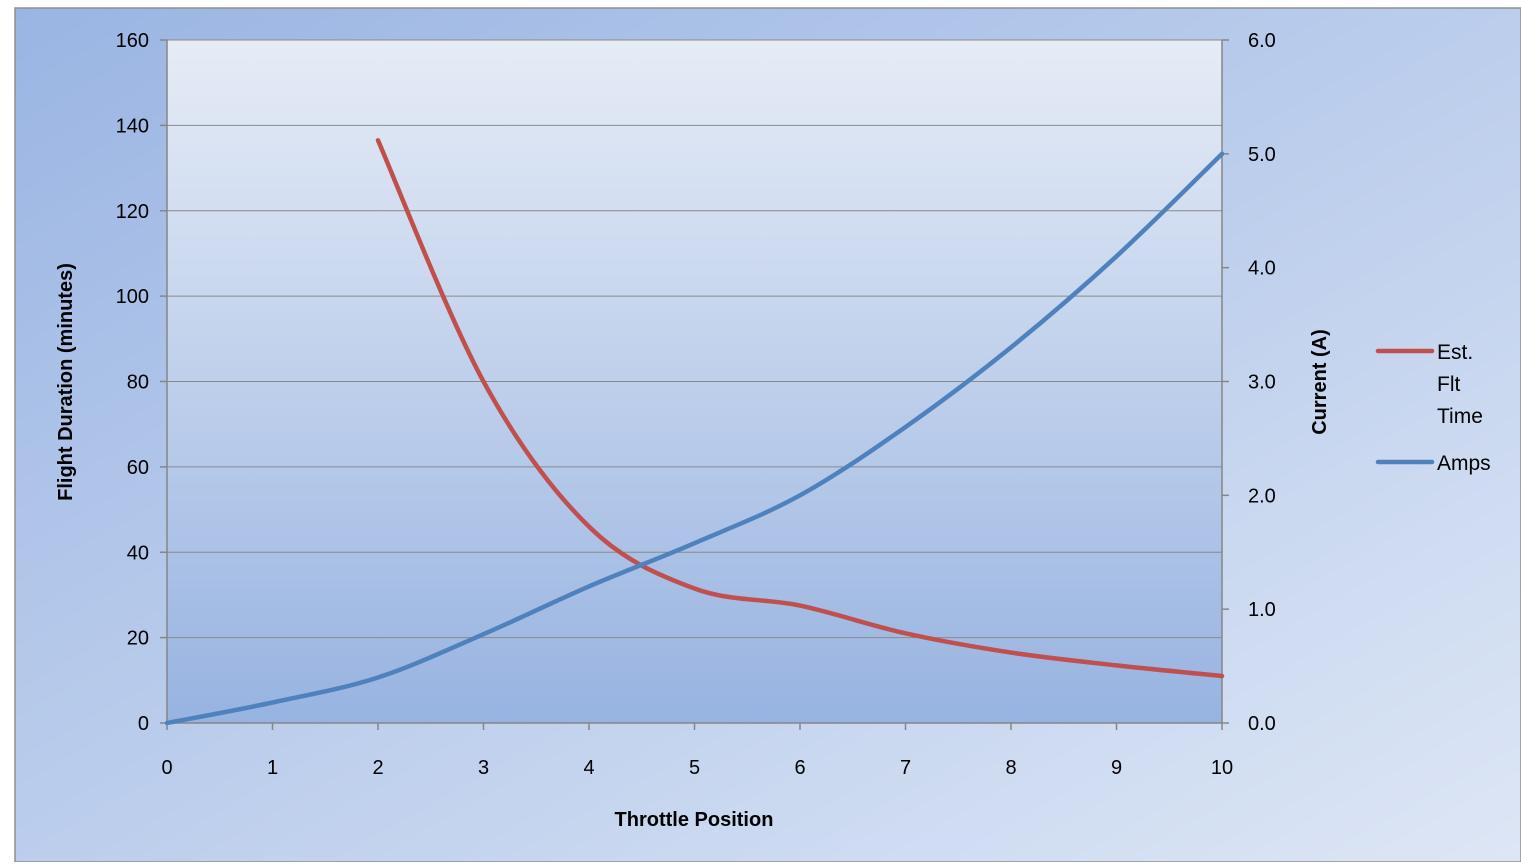 This screenshot has width=1521, height=867. I want to click on x-tick-label: 3, so click(483, 768).